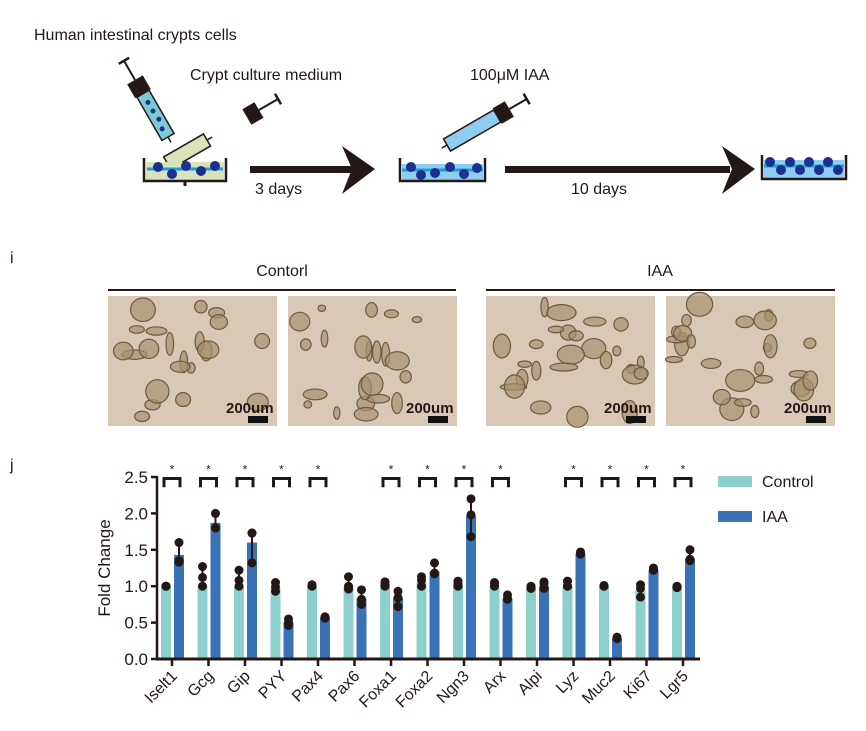 This screenshot has width=866, height=731. Describe the element at coordinates (348, 622) in the screenshot. I see `control-bar-pax6` at that location.